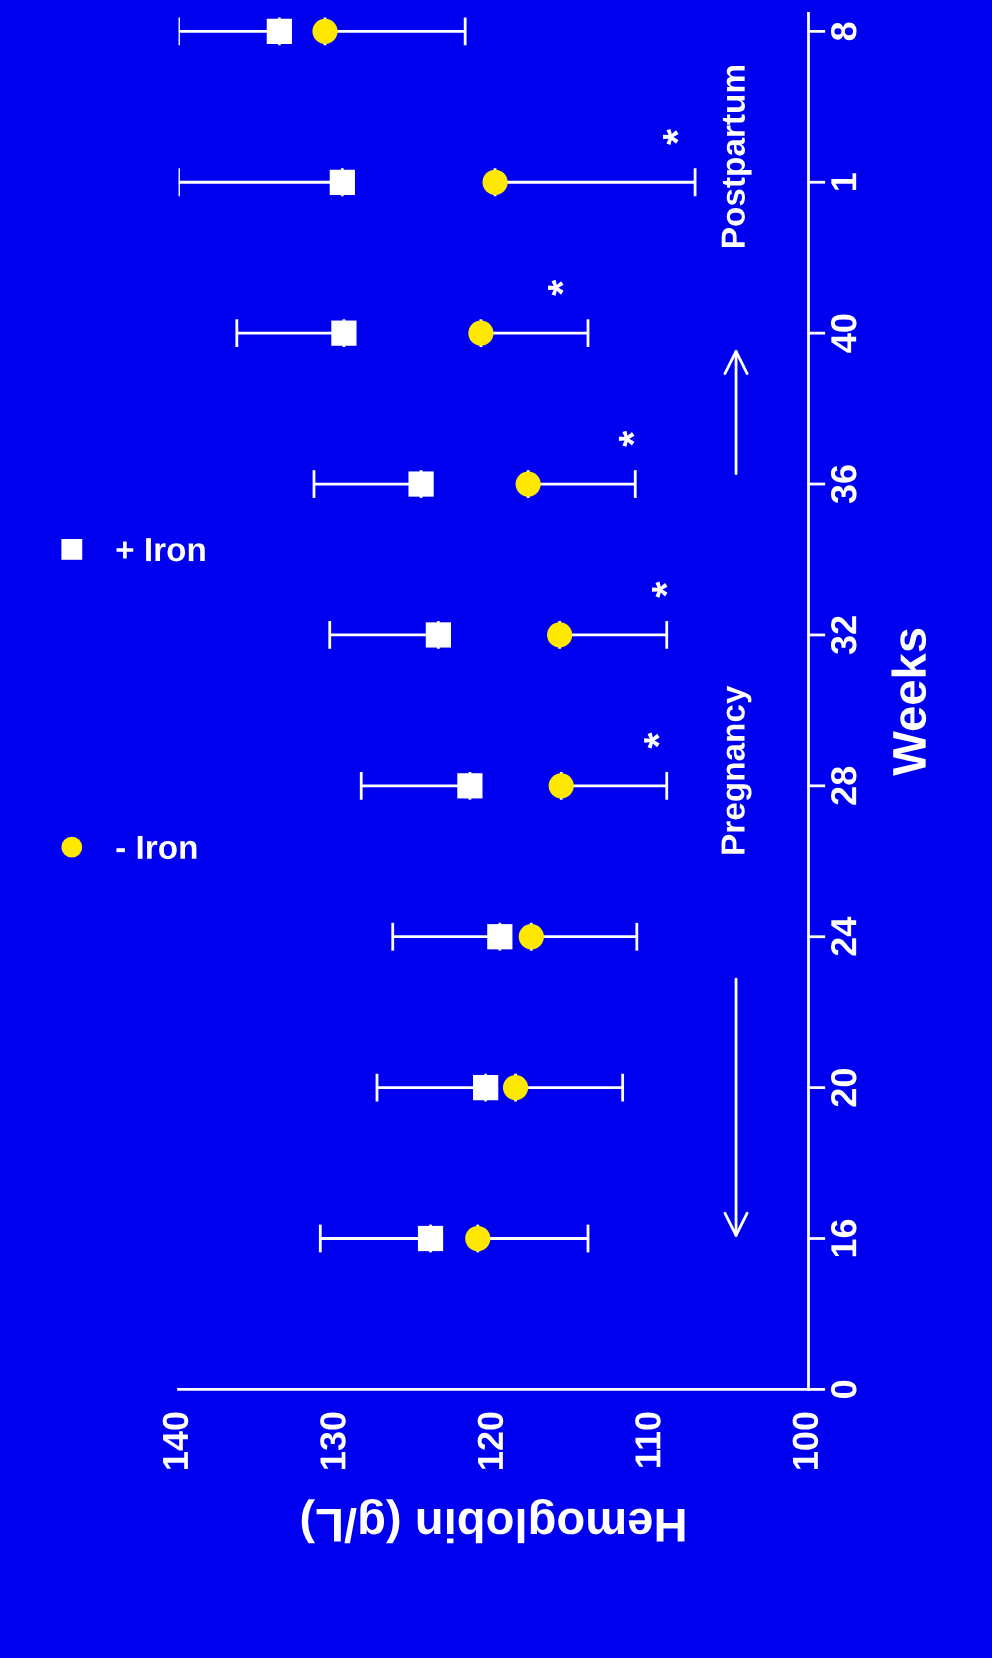  I want to click on legend-label: + Iron, so click(160, 550).